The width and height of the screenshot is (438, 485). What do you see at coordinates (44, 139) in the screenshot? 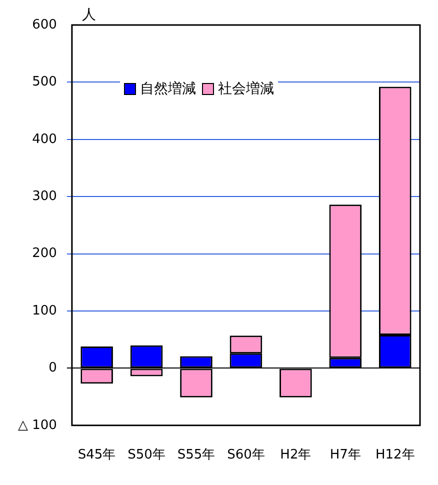
I see `y-tick-label: 400` at bounding box center [44, 139].